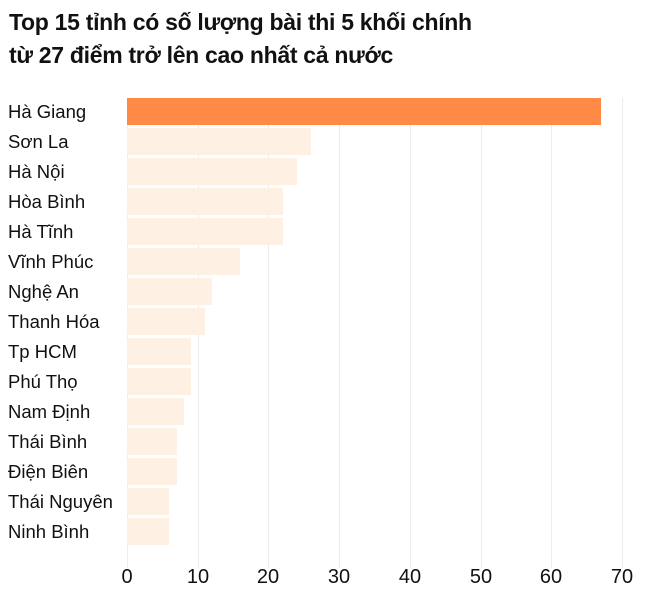 Image resolution: width=660 pixels, height=602 pixels. I want to click on x-axis-tick-label: 30, so click(339, 577).